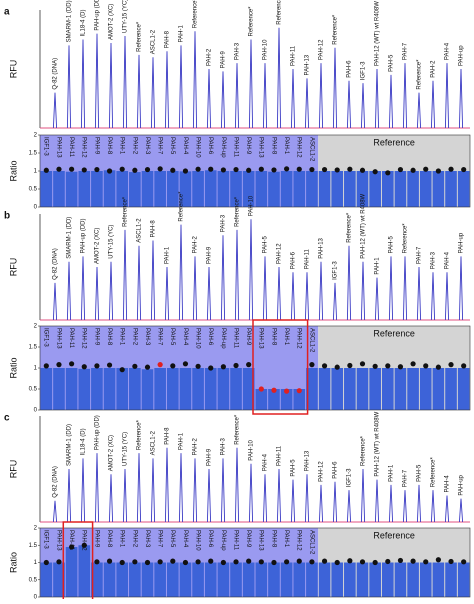 The height and width of the screenshot is (604, 474). Describe the element at coordinates (378, 266) in the screenshot. I see `peak-label: PAH-1` at that location.